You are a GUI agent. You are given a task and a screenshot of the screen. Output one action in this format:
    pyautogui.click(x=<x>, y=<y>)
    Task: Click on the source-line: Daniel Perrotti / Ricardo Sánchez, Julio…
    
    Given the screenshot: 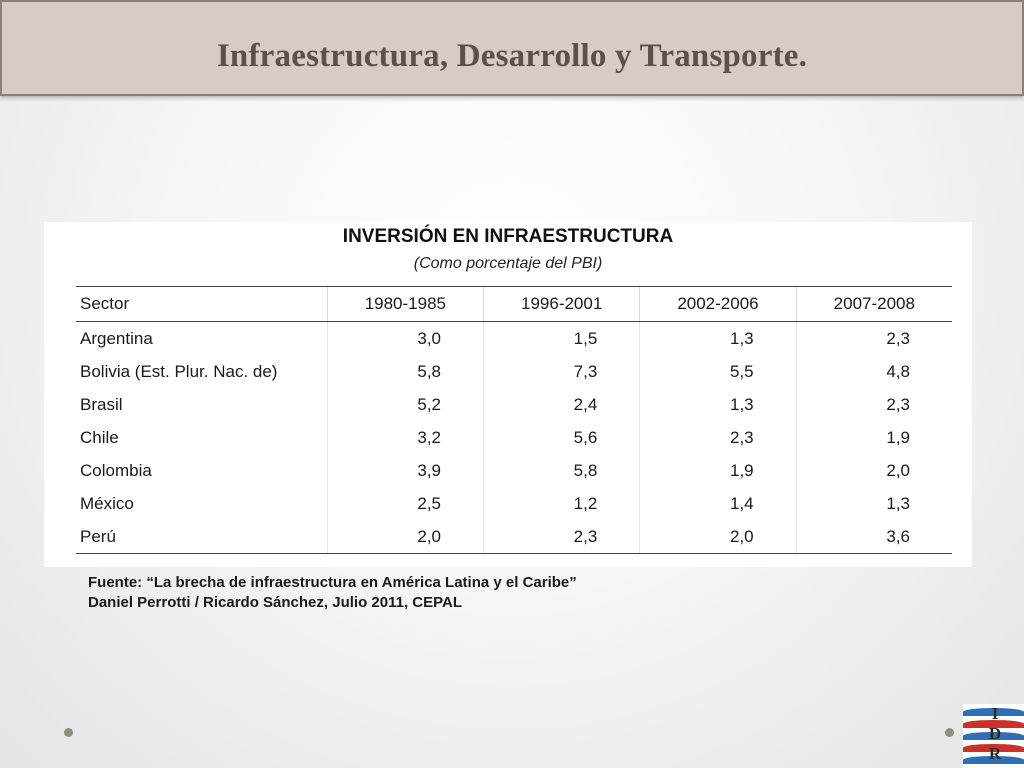 What is the action you would take?
    pyautogui.click(x=275, y=602)
    